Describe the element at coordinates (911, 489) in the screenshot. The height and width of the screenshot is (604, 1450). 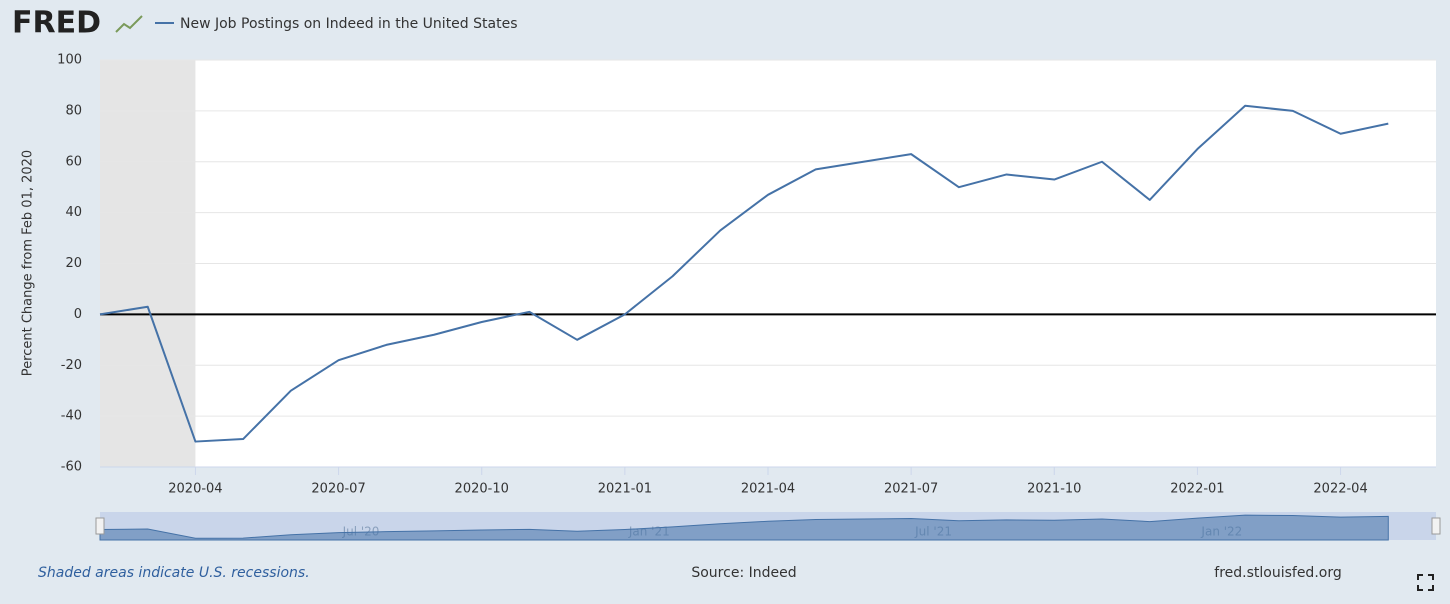
I see `x-tick-label: 2021-07` at that location.